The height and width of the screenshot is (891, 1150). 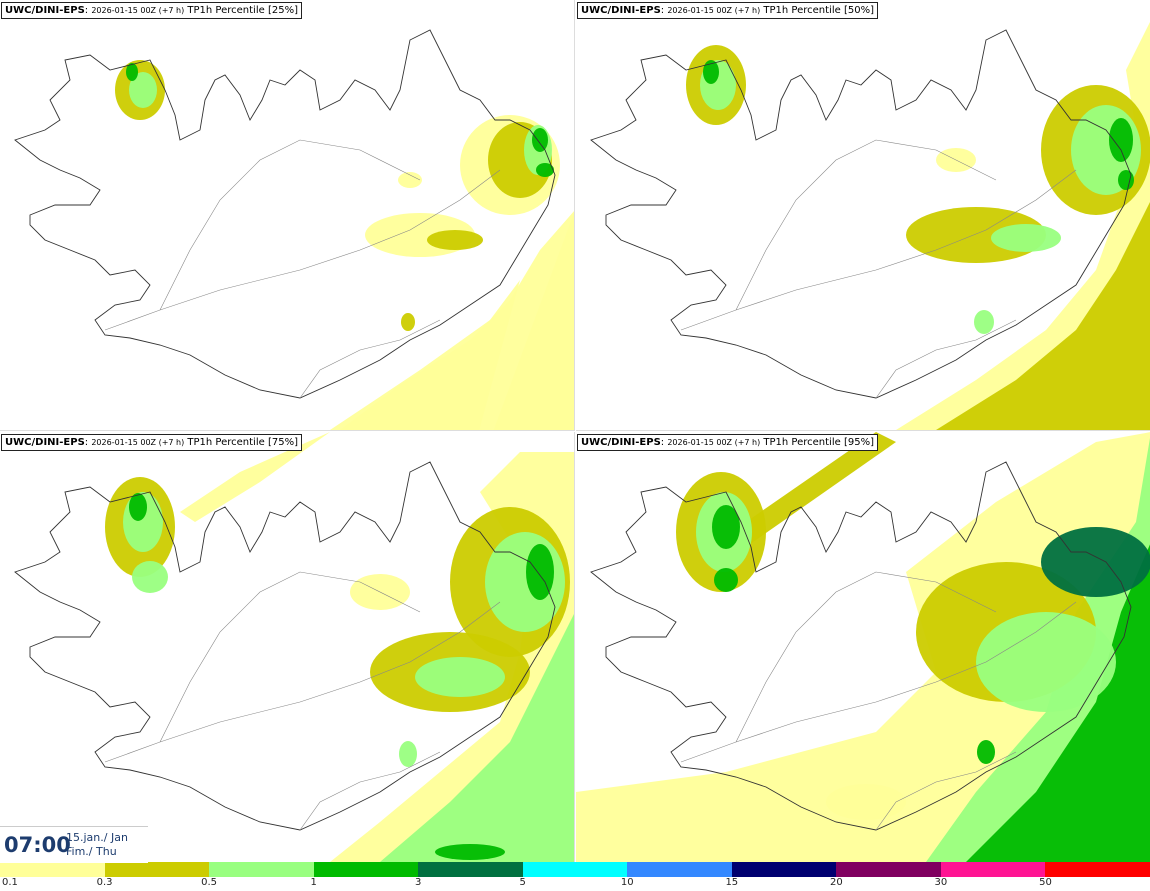 I want to click on field-name: TP1h Percentile [75%], so click(x=242, y=442).